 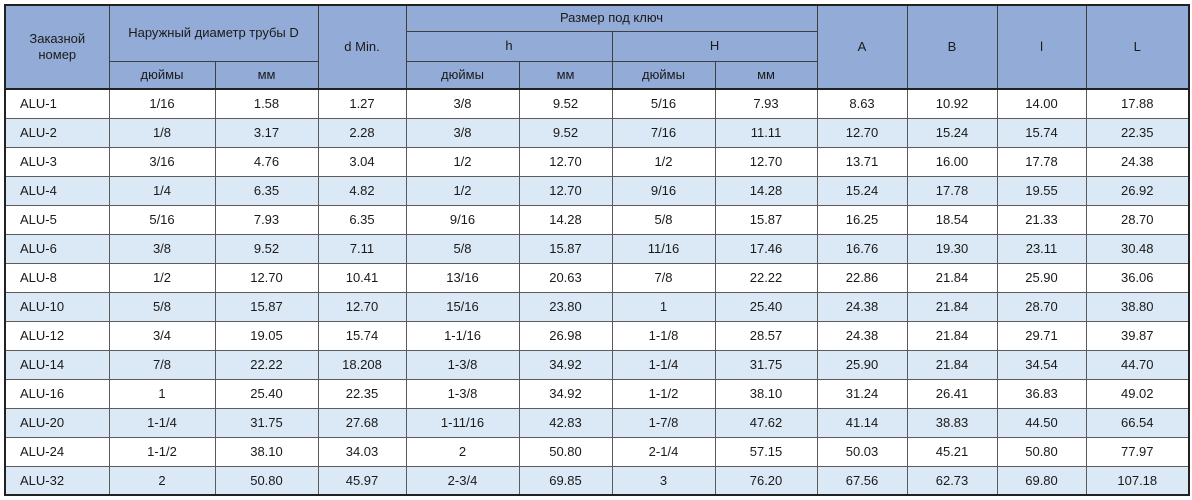 What do you see at coordinates (57, 219) in the screenshot?
I see `cell-order-number: ALU-5` at bounding box center [57, 219].